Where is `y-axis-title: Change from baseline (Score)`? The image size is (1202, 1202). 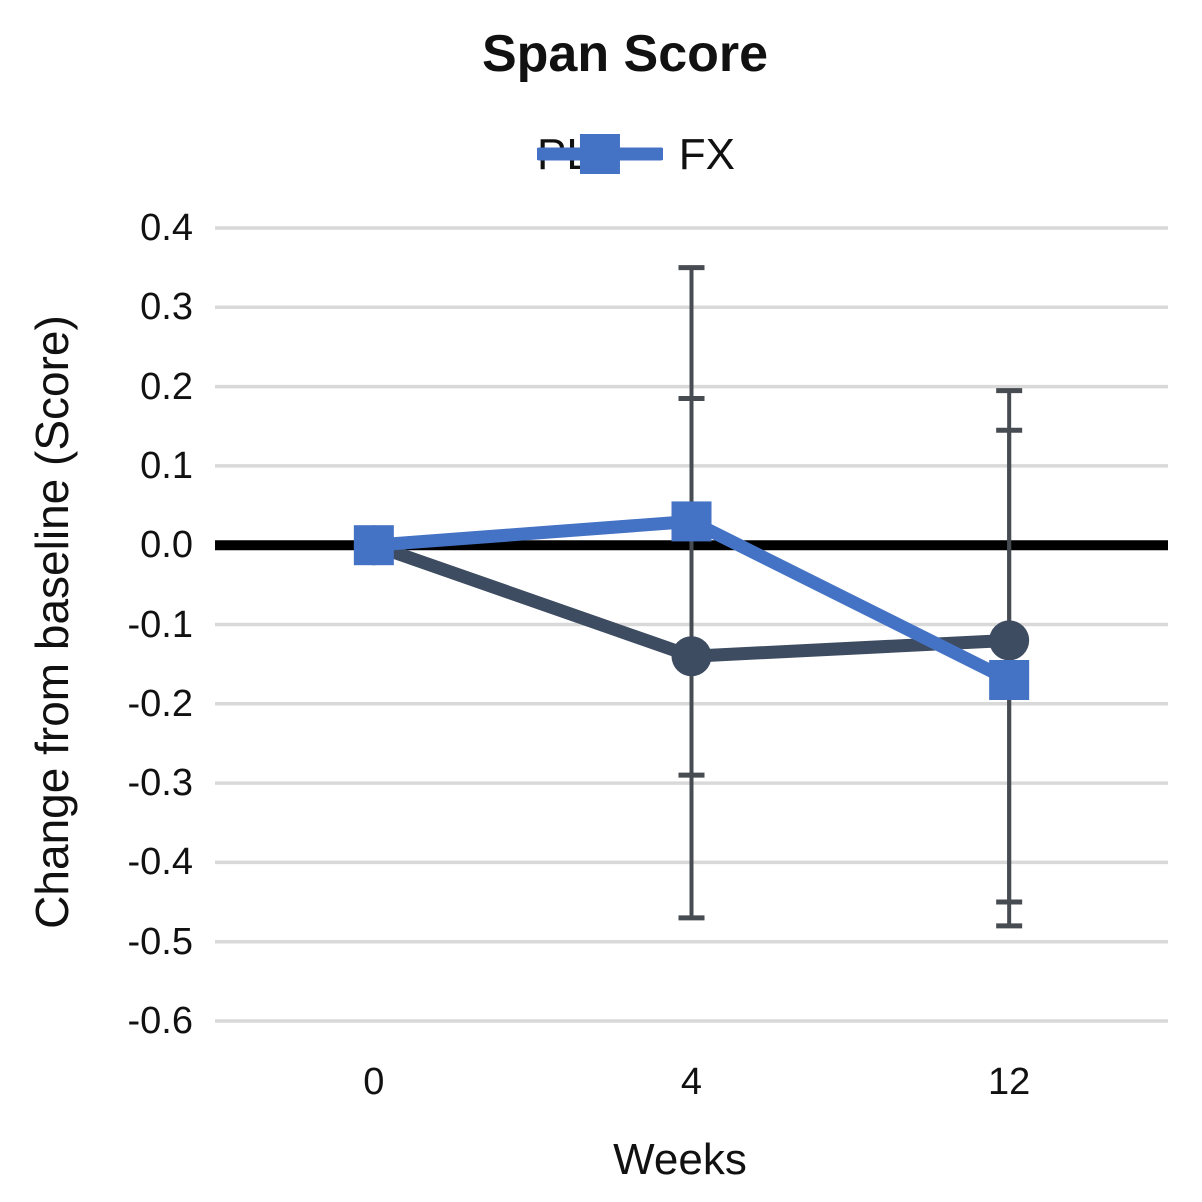
y-axis-title: Change from baseline (Score) is located at coordinates (52, 622).